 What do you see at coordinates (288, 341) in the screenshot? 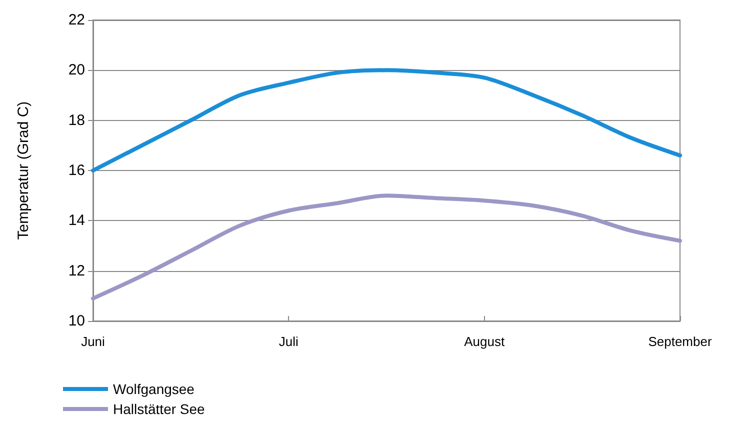
I see `x-tick-label: Juli` at bounding box center [288, 341].